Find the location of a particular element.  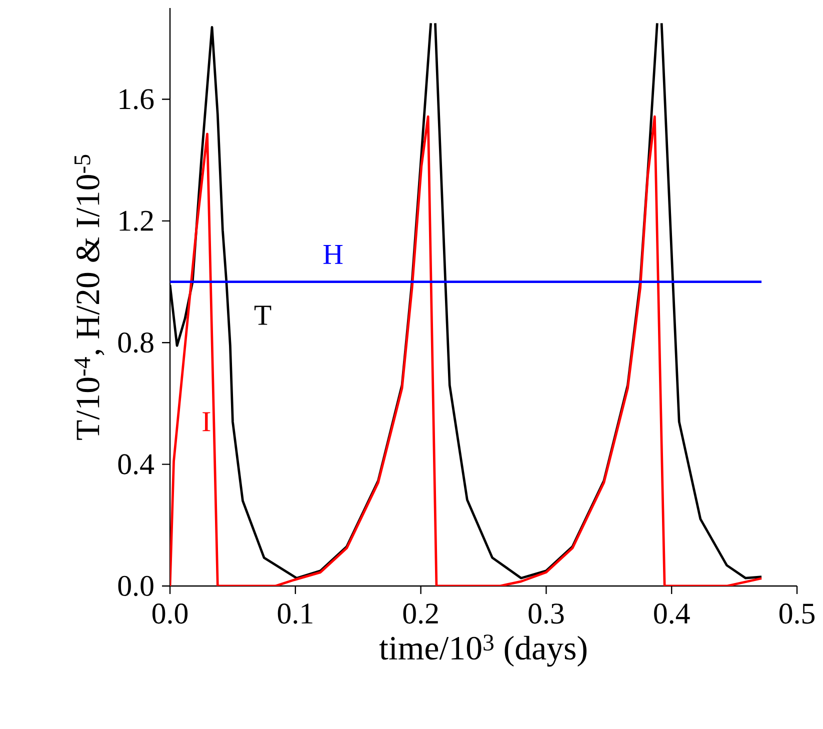

x-axis-title: time/10$^{3}$ (days) is located at coordinates (482, 650).